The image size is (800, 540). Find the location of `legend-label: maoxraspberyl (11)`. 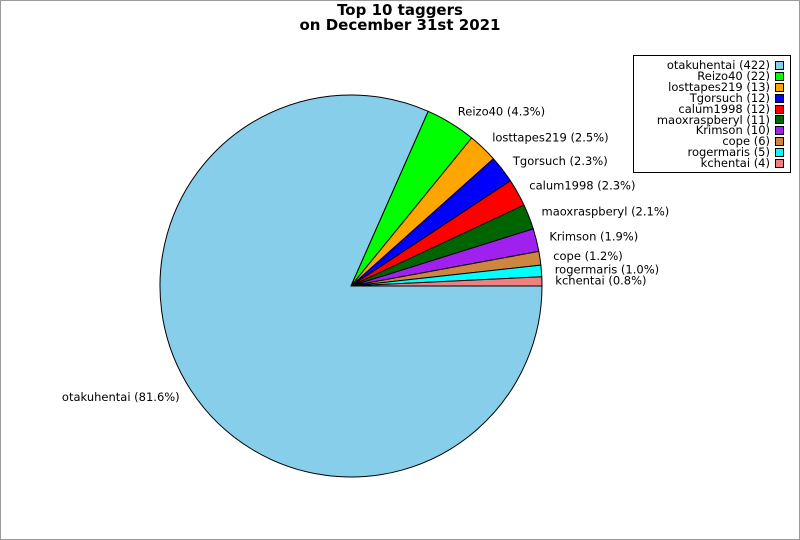

legend-label: maoxraspberyl (11) is located at coordinates (713, 119).